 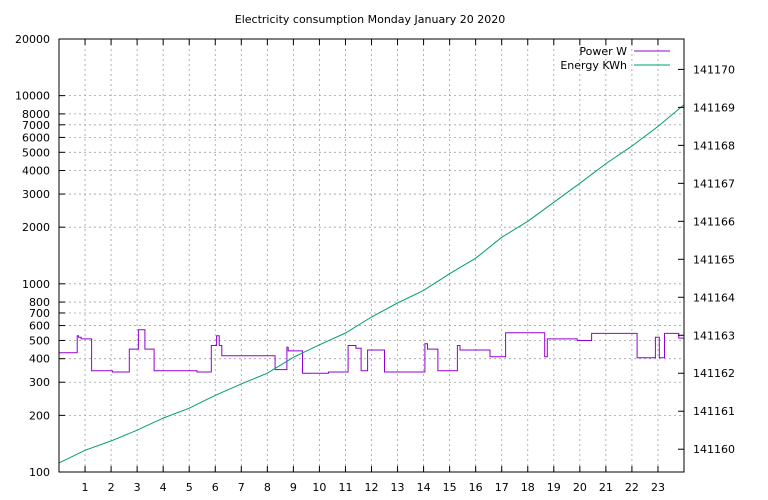 I want to click on x-tick-label: 1, so click(x=85, y=487).